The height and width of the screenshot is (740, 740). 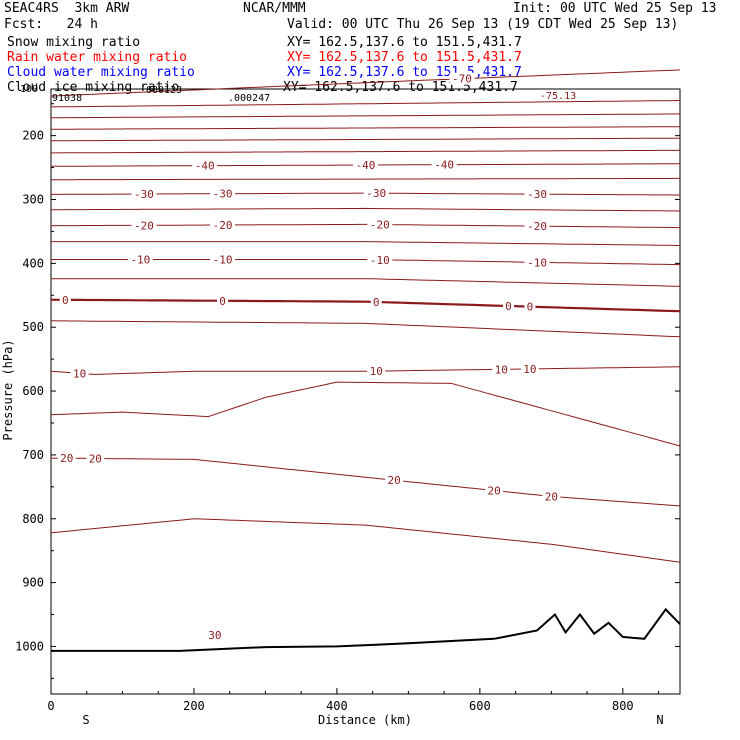 What do you see at coordinates (33, 200) in the screenshot?
I see `y-tick-label: 300` at bounding box center [33, 200].